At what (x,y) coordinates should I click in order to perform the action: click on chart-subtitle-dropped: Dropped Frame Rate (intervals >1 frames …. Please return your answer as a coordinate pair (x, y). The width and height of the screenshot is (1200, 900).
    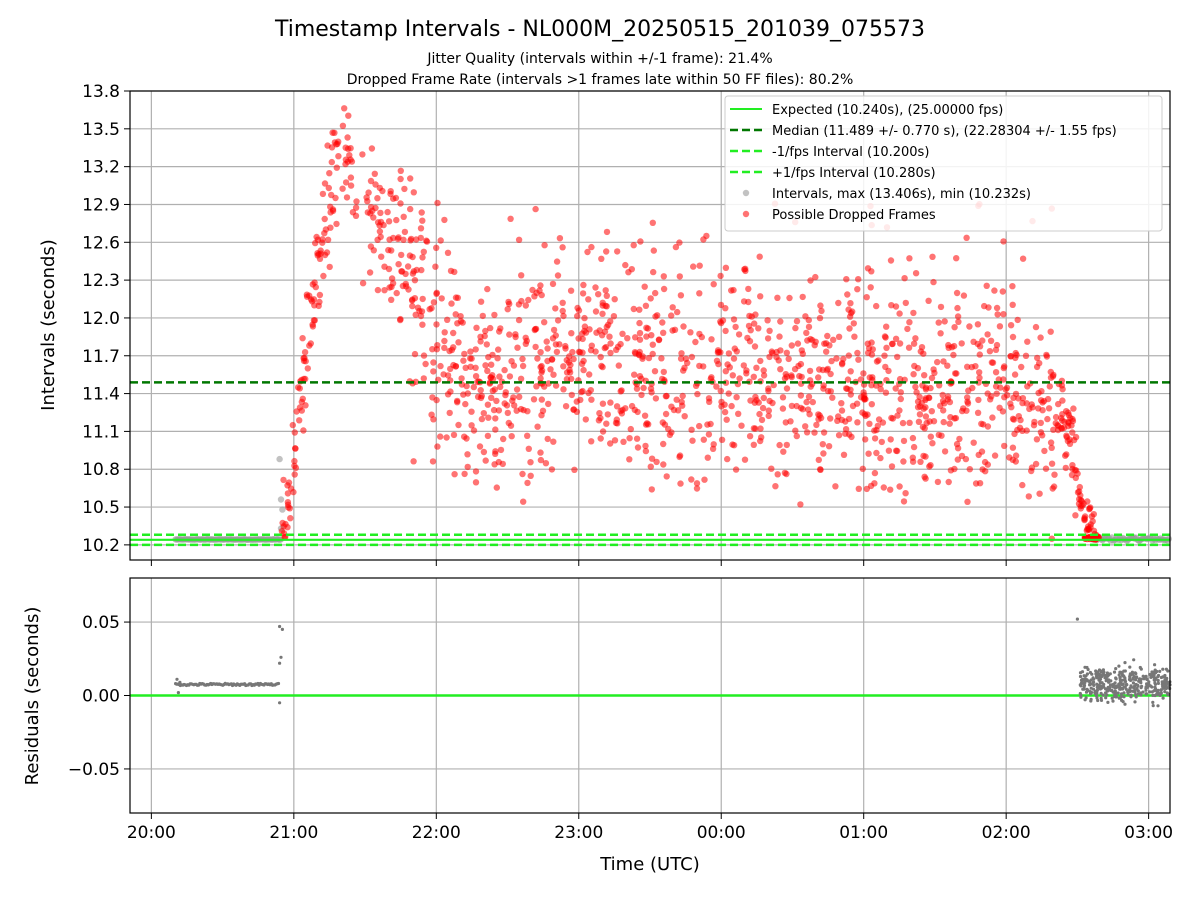
    Looking at the image, I should click on (600, 80).